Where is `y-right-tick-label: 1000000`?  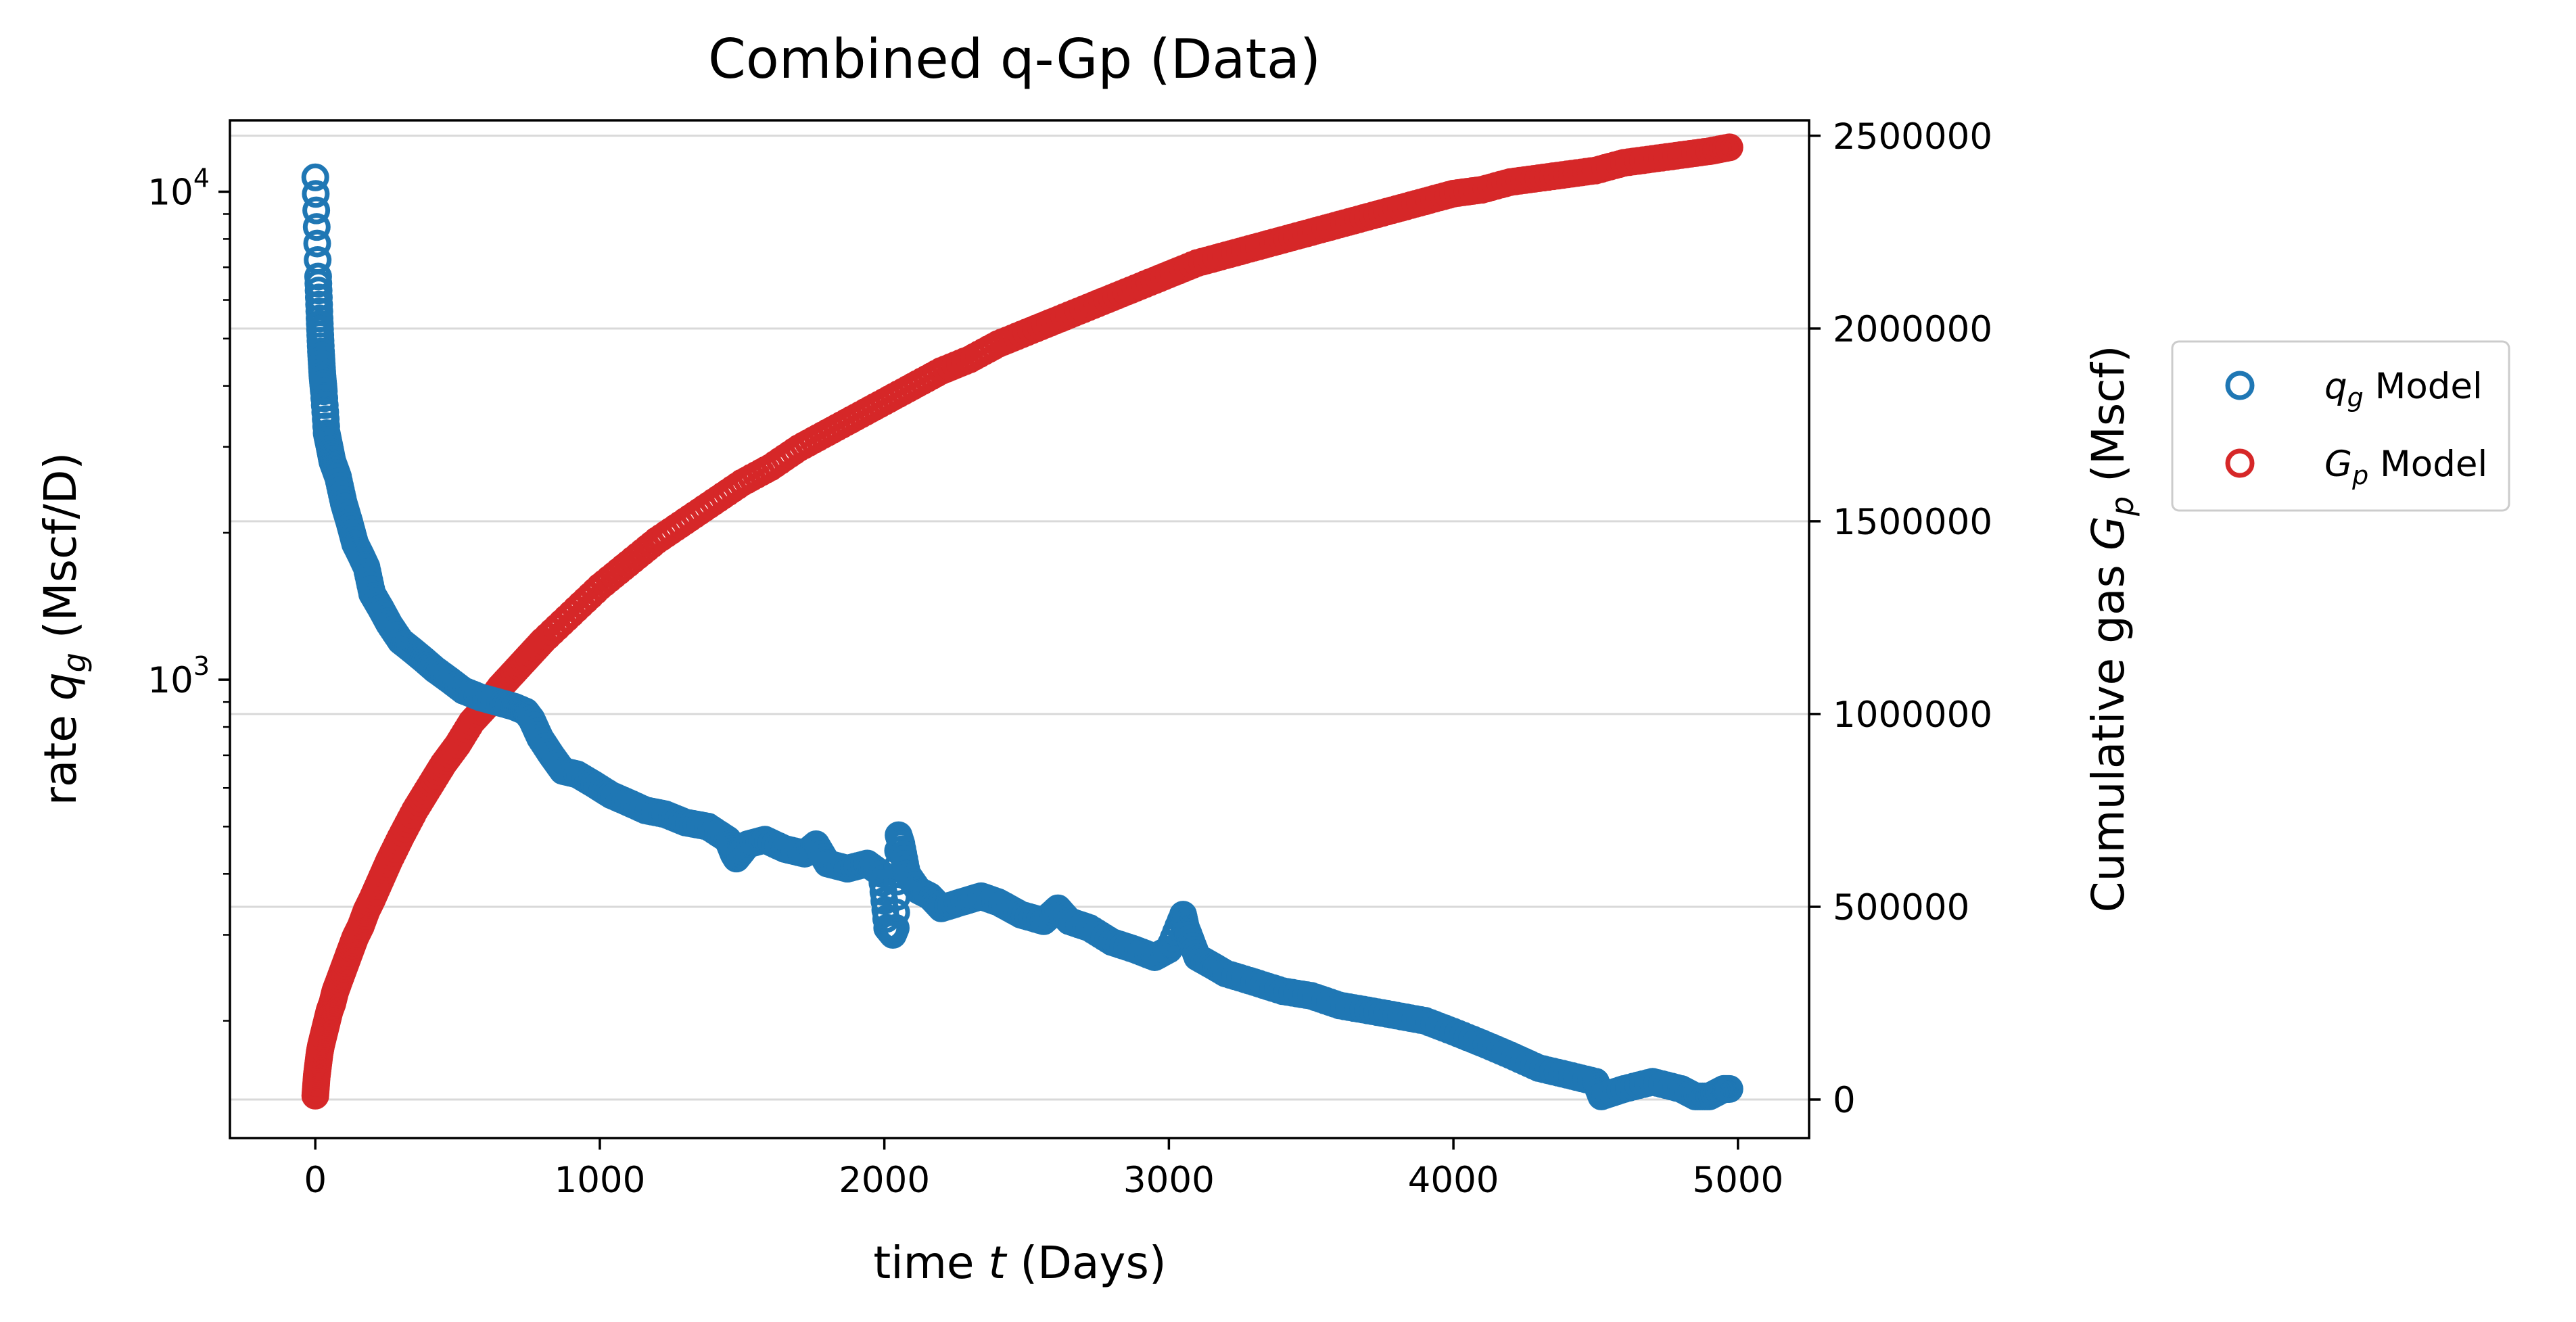
y-right-tick-label: 1000000 is located at coordinates (1912, 715).